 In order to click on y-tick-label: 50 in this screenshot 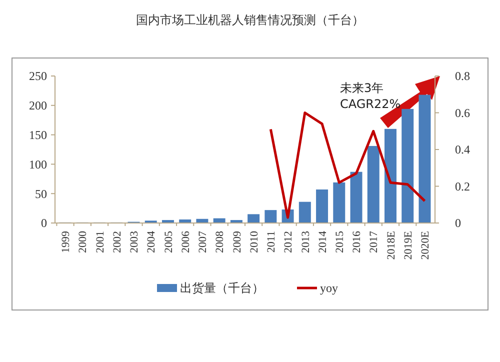, I will do `click(41, 193)`.